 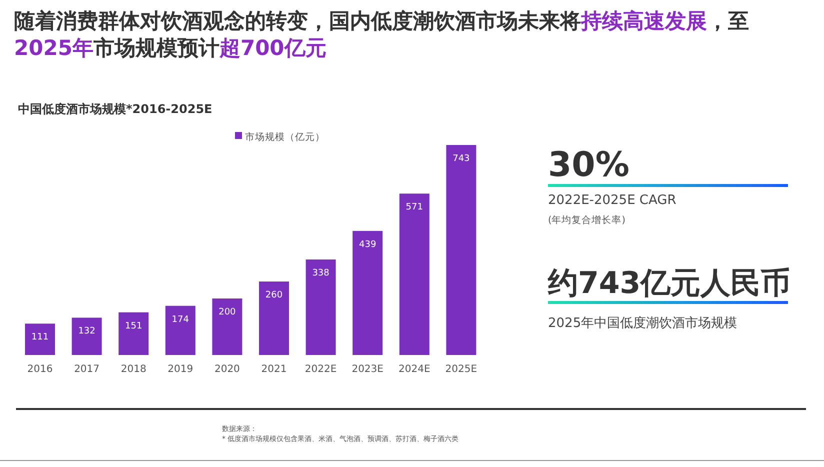 What do you see at coordinates (274, 295) in the screenshot?
I see `data-label: 260` at bounding box center [274, 295].